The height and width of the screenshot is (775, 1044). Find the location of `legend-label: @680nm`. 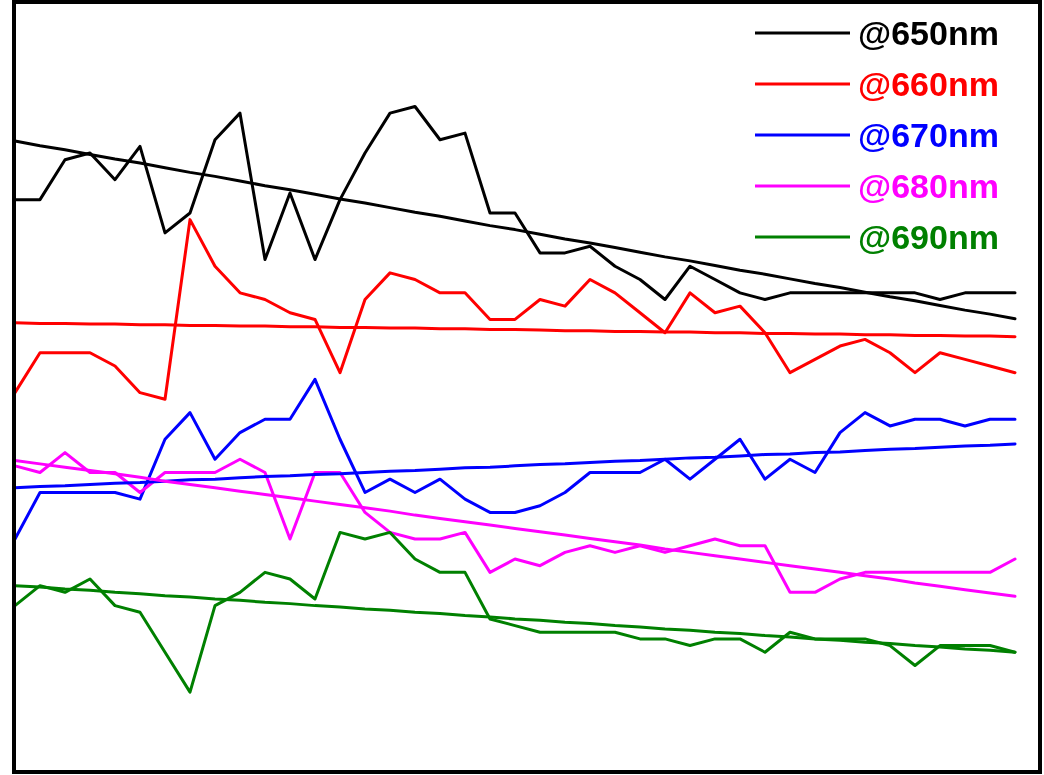

legend-label: @680nm is located at coordinates (928, 186).